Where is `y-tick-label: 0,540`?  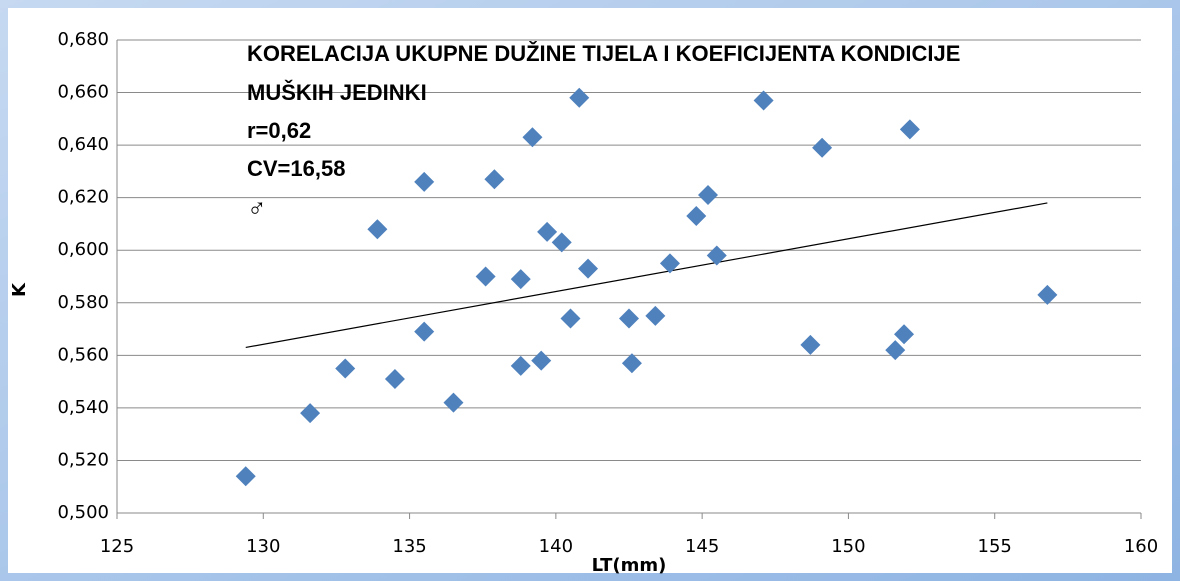
y-tick-label: 0,540 is located at coordinates (83, 407).